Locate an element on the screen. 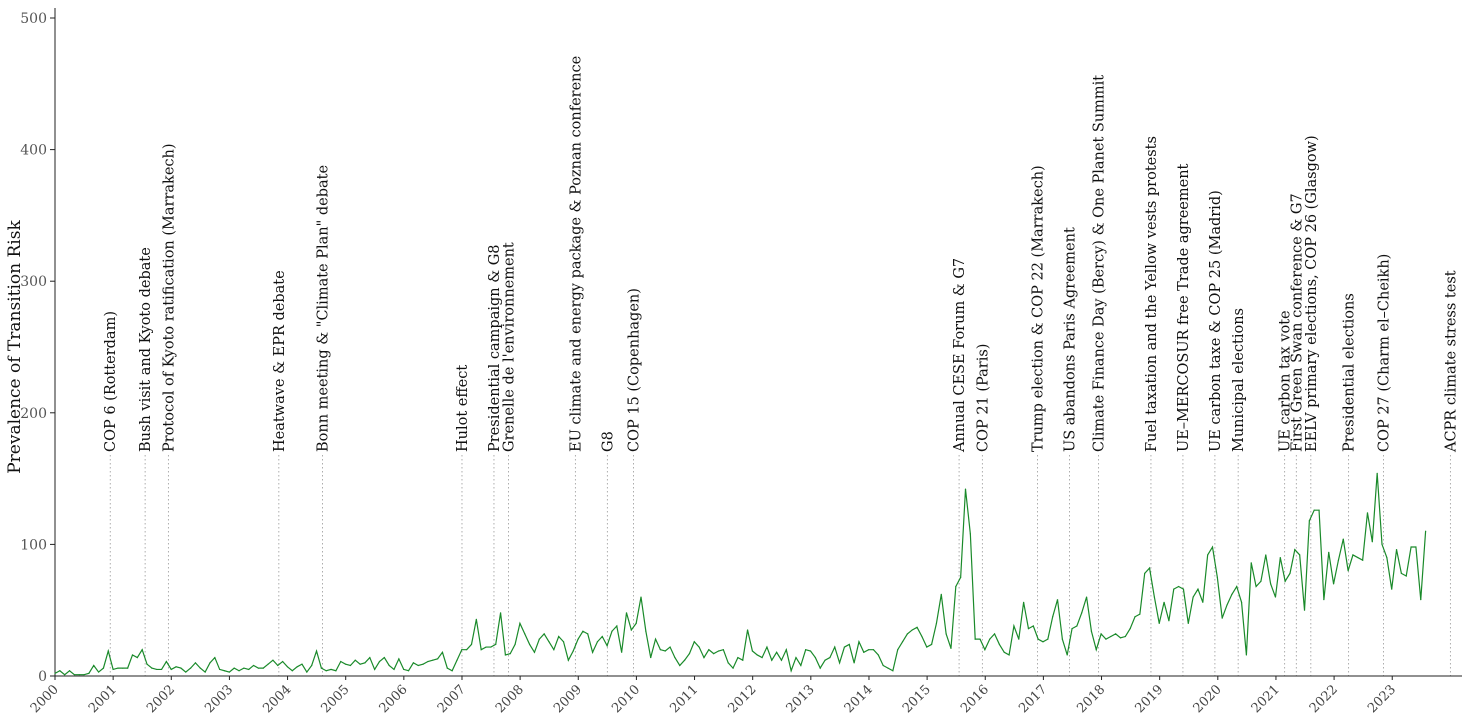  event-label: Annual CESE Forum & G7 is located at coordinates (960, 355).